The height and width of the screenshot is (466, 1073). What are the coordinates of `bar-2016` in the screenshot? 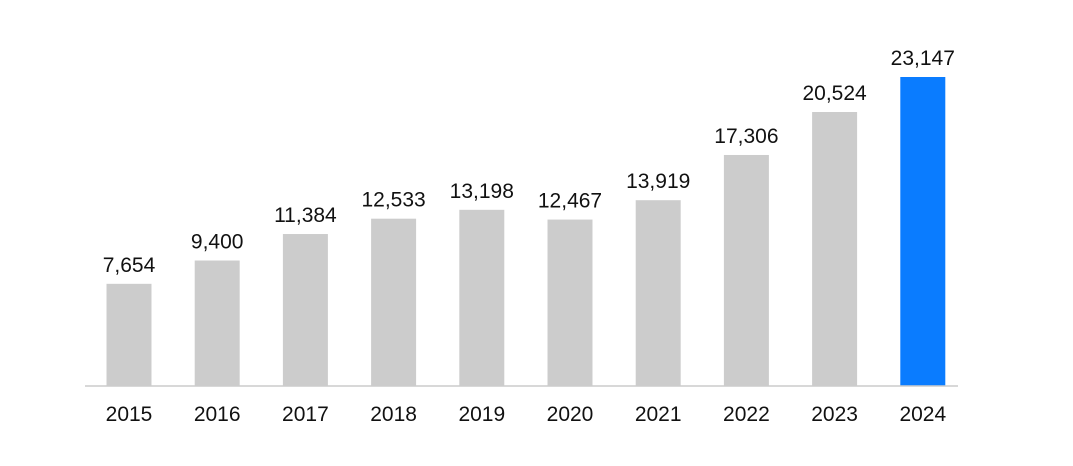 It's located at (217, 323).